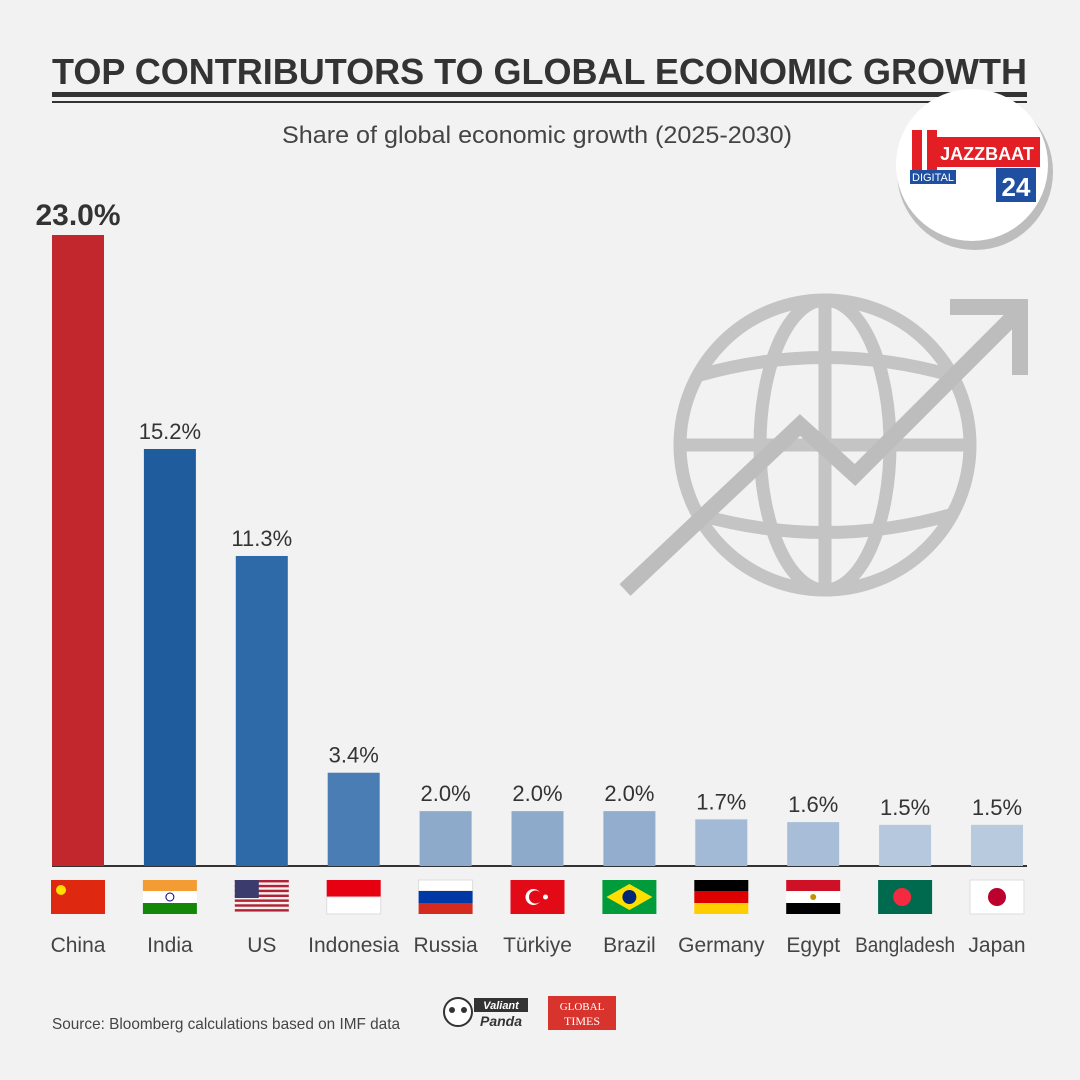  I want to click on value-label: 1.6%, so click(813, 804).